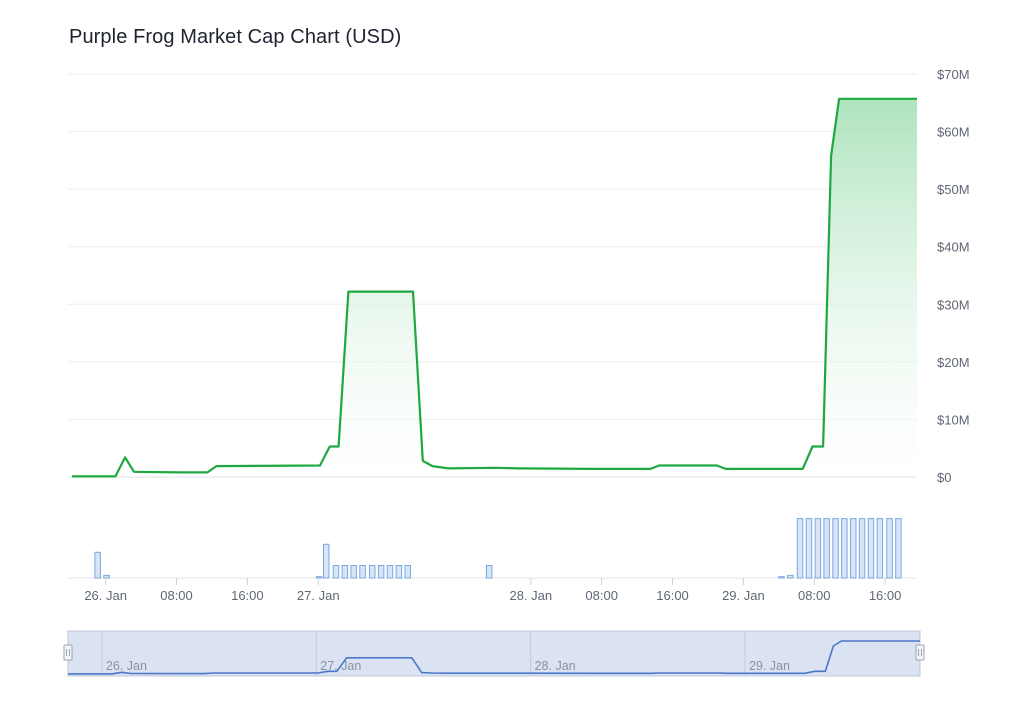  Describe the element at coordinates (530, 595) in the screenshot. I see `x-tick-label: 28. Jan` at that location.